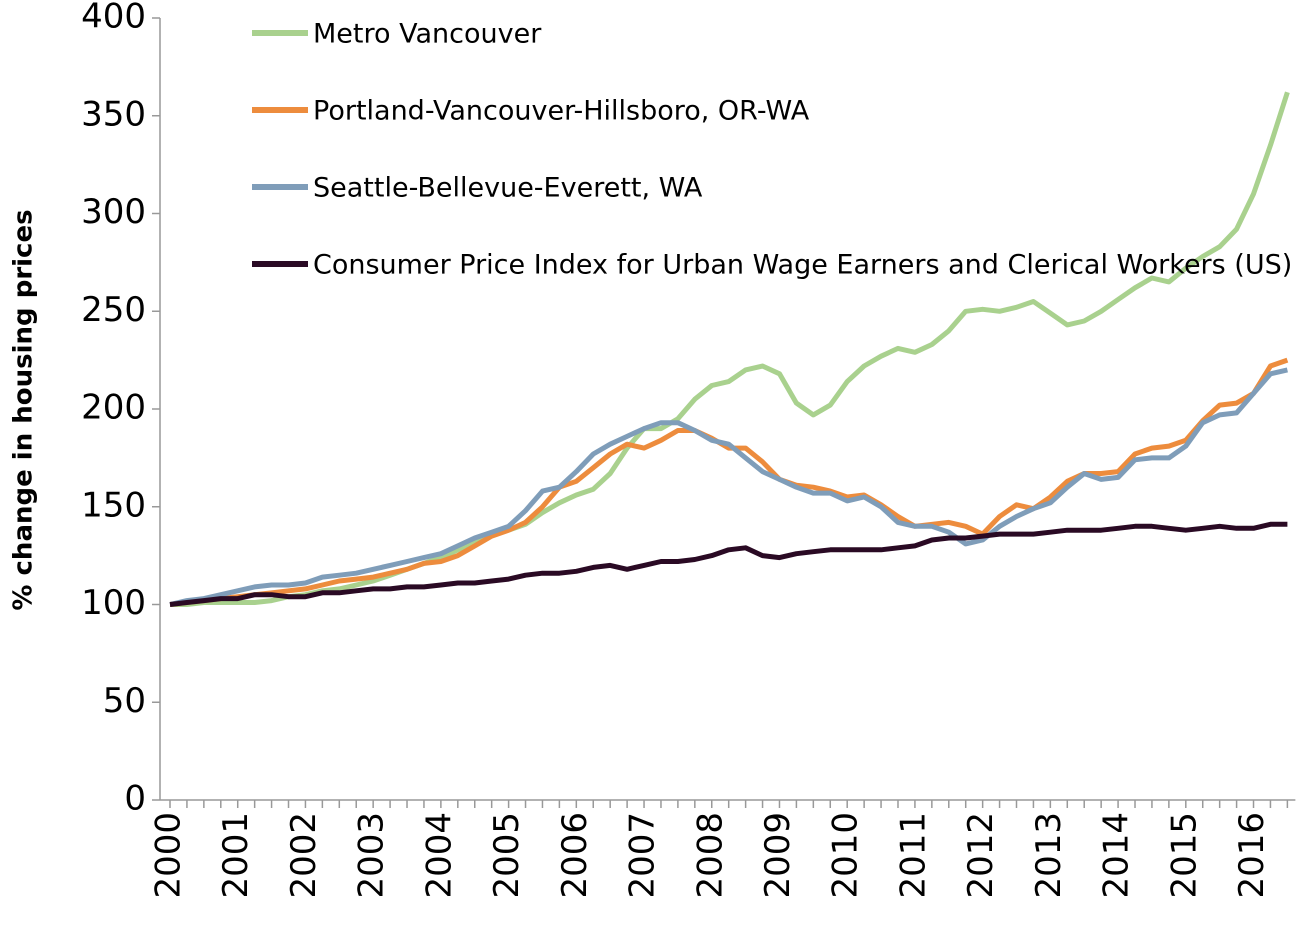 This screenshot has height=925, width=1312. What do you see at coordinates (561, 111) in the screenshot?
I see `legend-label: Portland-Vancouver-Hillsboro, OR-WA` at bounding box center [561, 111].